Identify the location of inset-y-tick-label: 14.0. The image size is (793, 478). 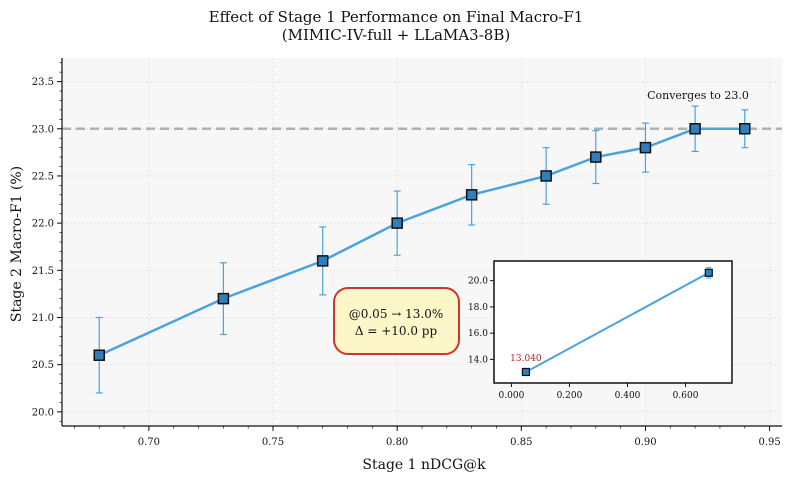
(478, 360).